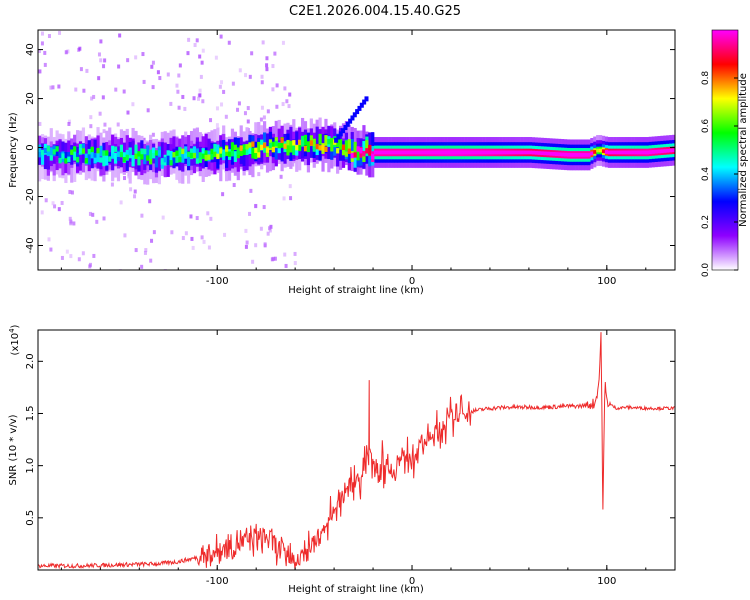  I want to click on x-tick-label: -100, so click(217, 281).